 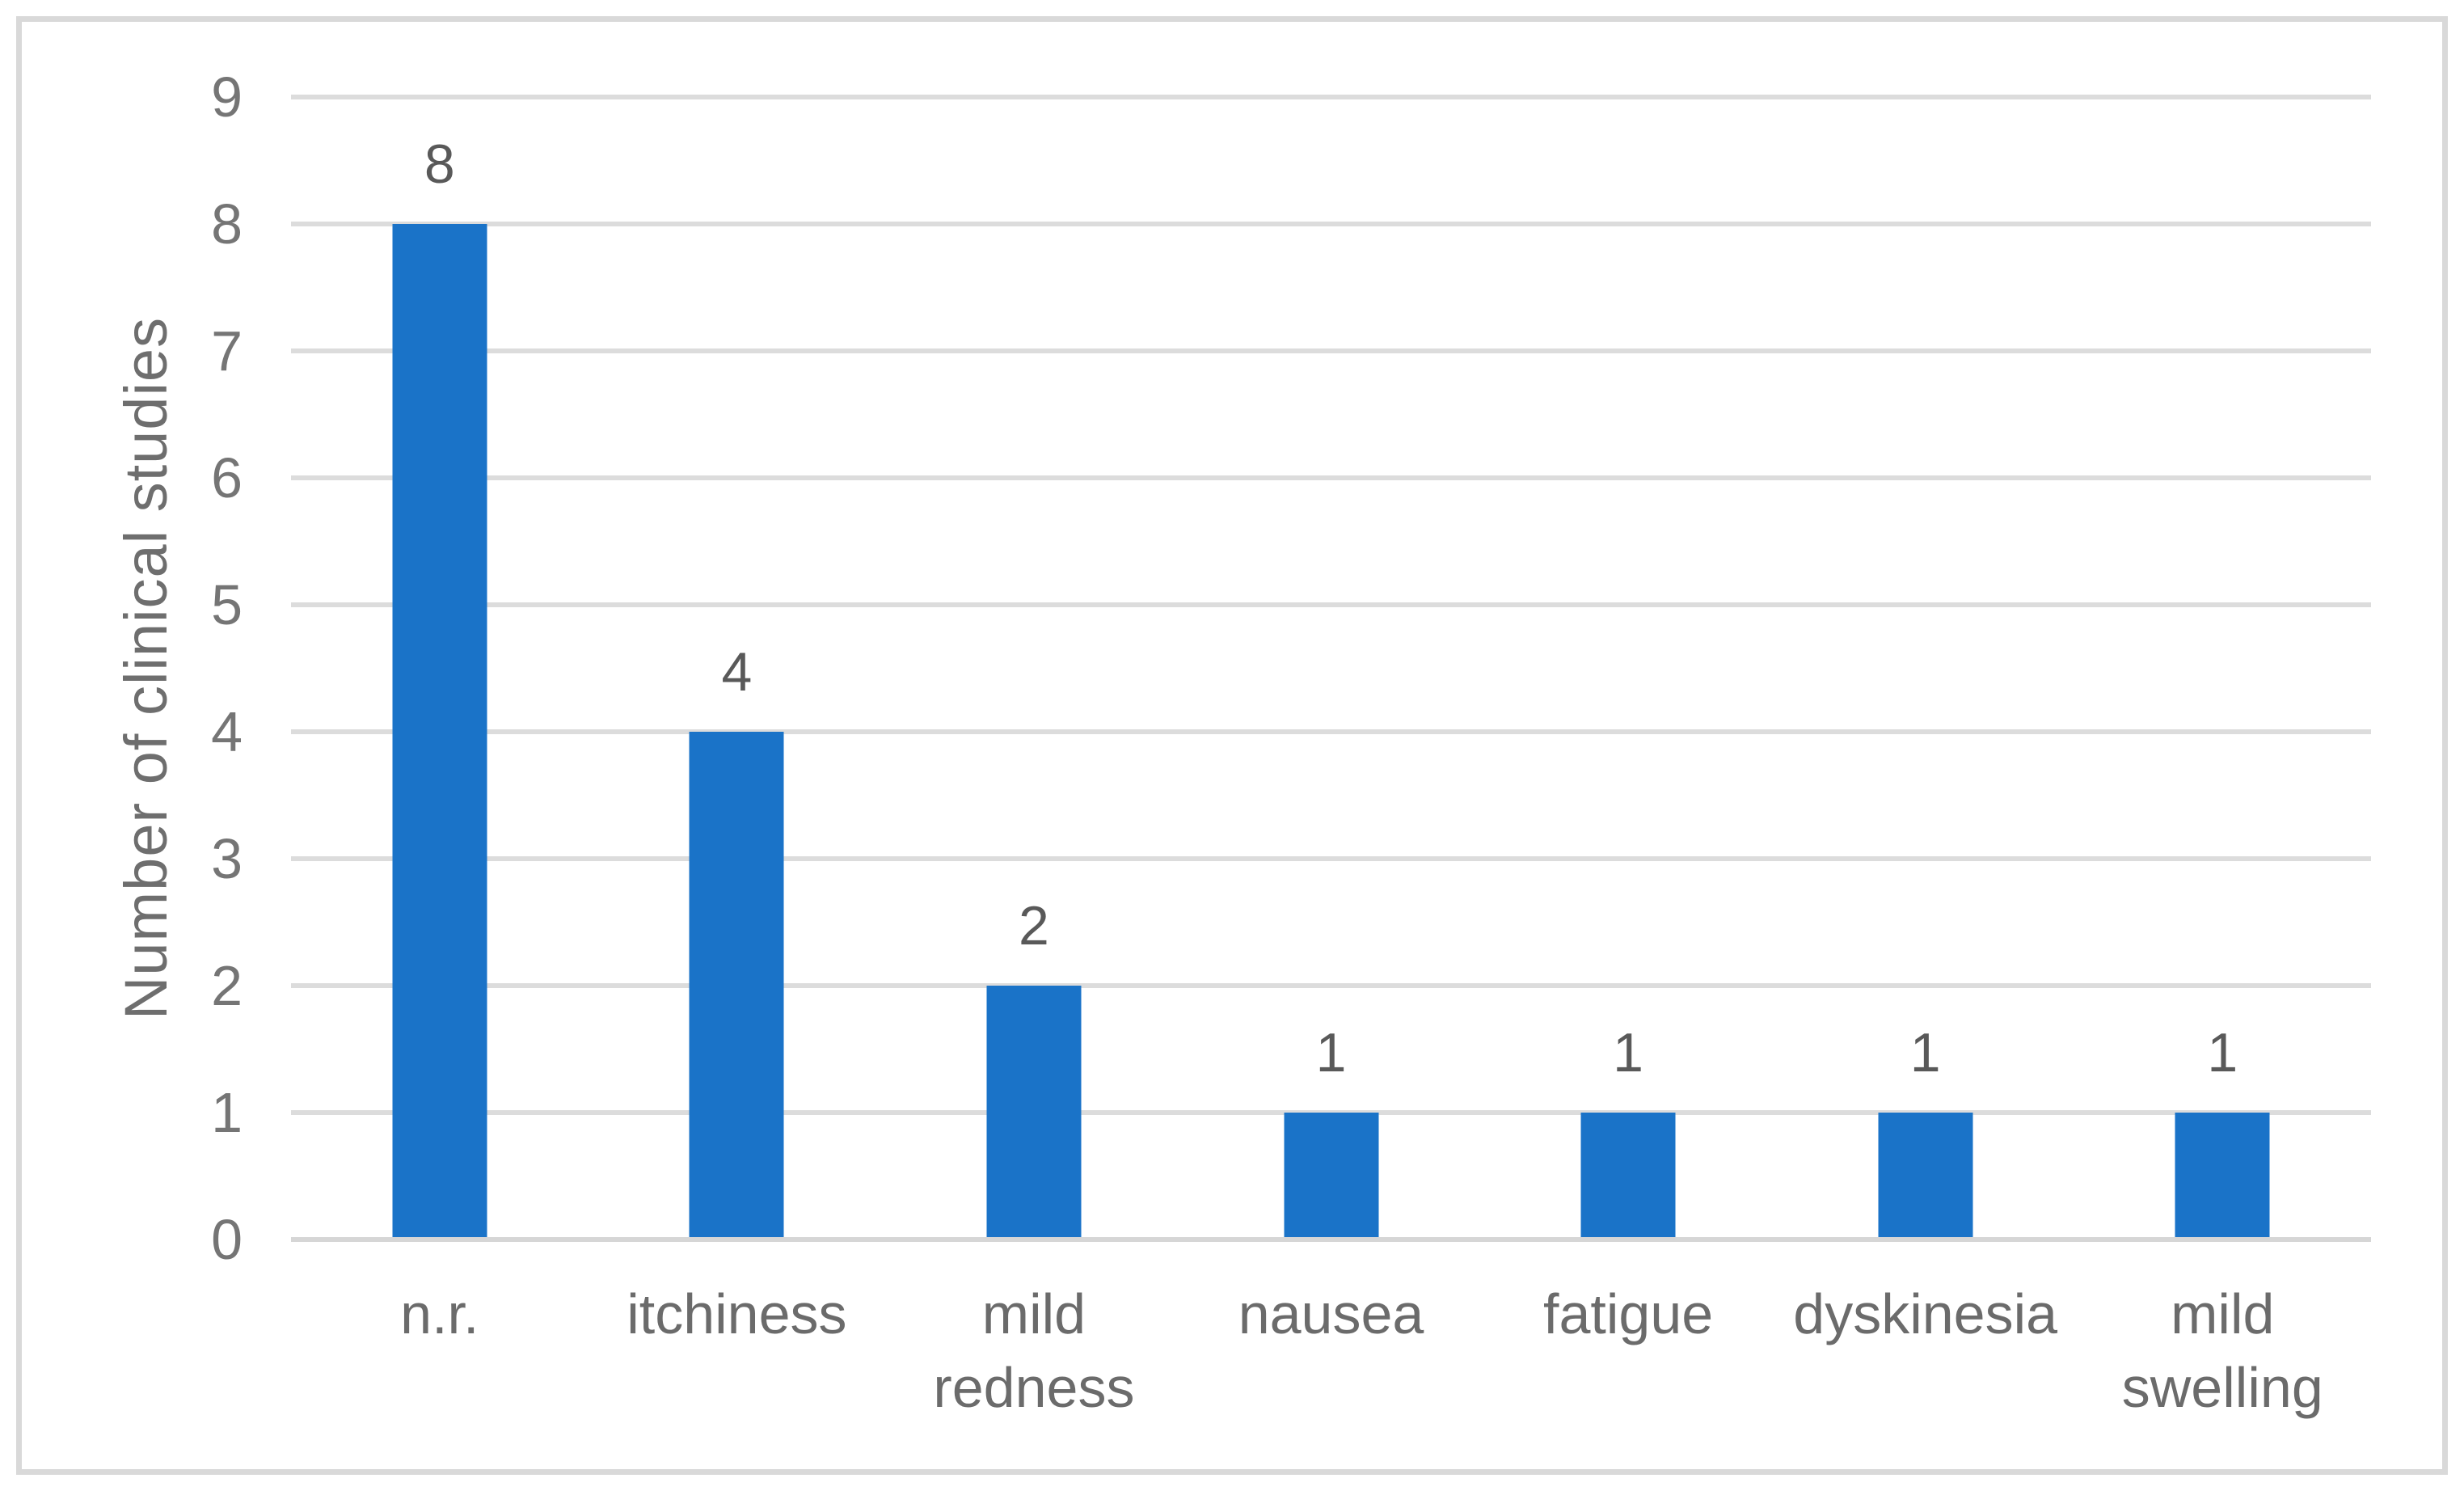 I want to click on bar-value-label: 2, so click(x=1034, y=926).